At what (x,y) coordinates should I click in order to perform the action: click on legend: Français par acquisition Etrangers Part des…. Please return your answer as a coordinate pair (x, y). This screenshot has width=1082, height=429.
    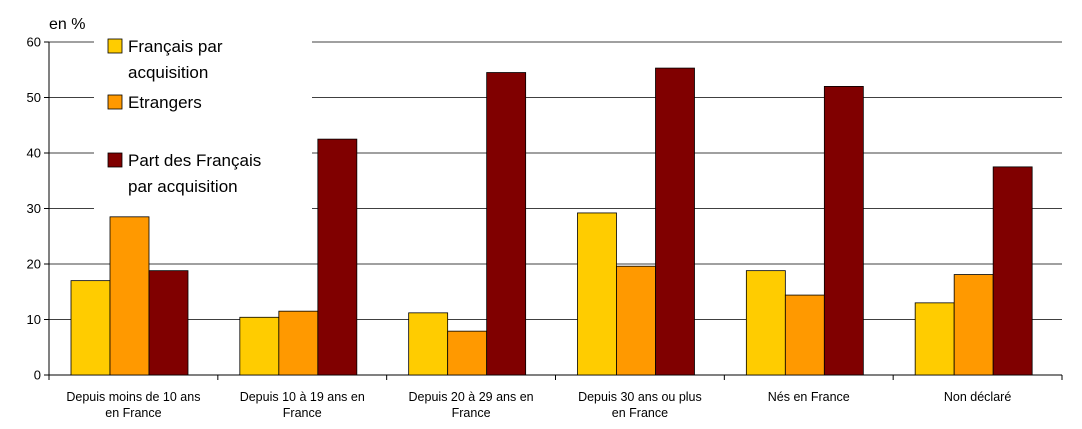
    Looking at the image, I should click on (203, 120).